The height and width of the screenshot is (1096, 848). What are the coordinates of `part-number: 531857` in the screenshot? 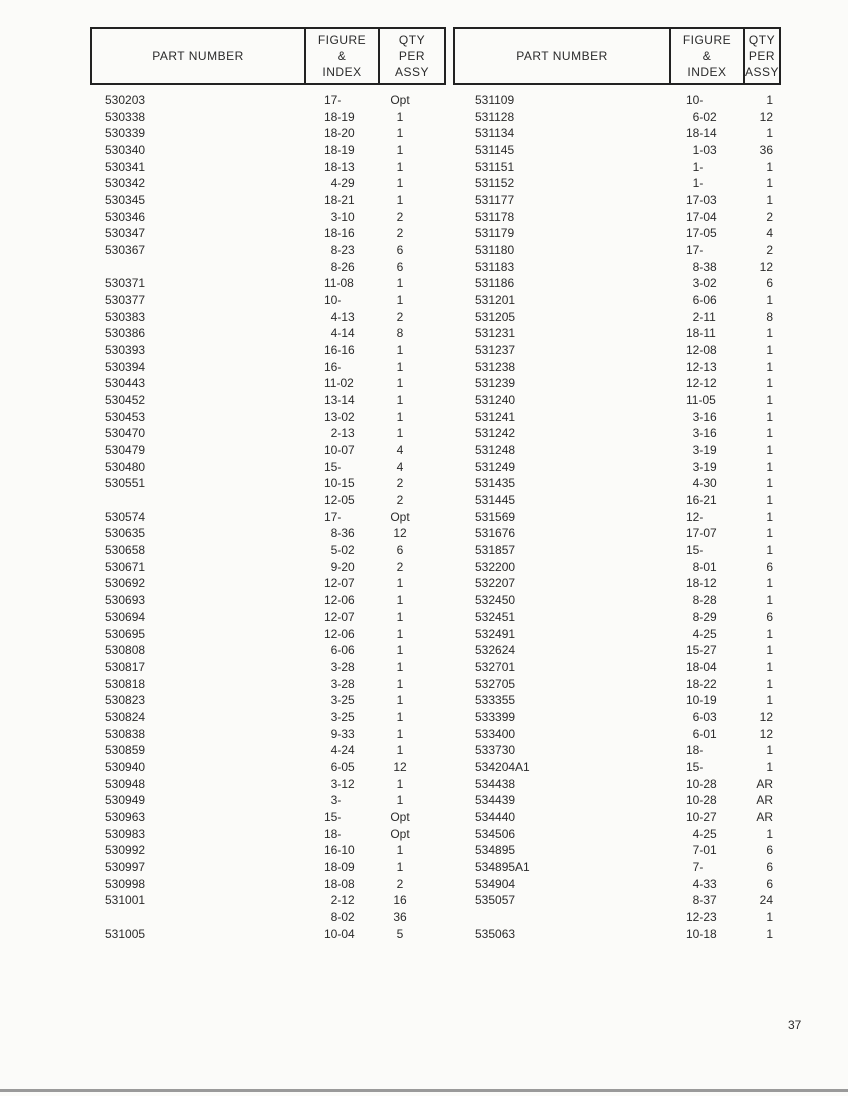 It's located at (495, 550).